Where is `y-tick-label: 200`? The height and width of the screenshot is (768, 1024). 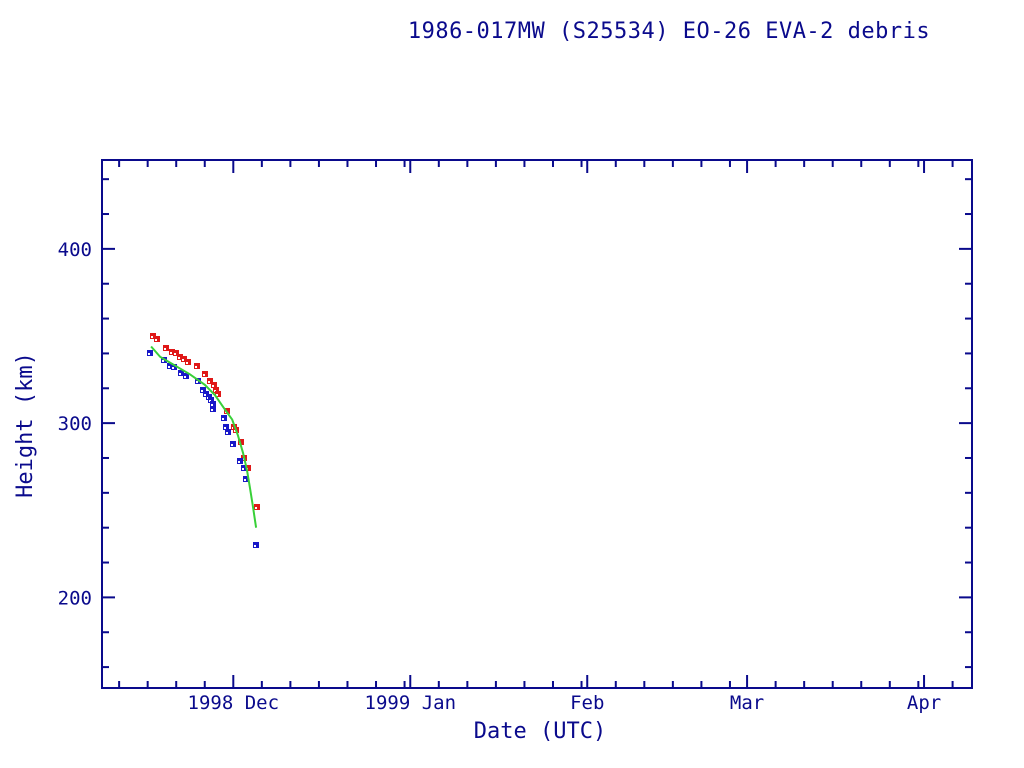 y-tick-label: 200 is located at coordinates (75, 598).